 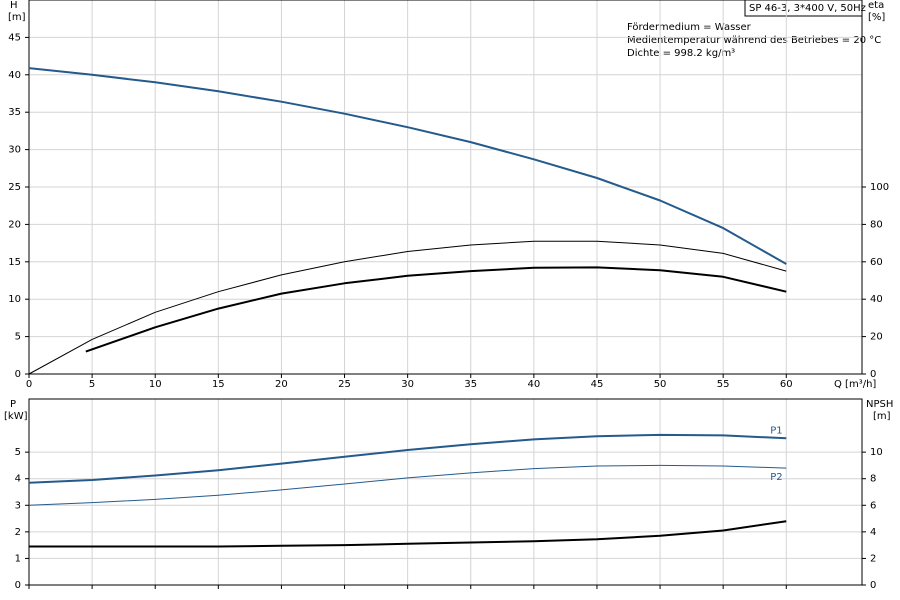 I want to click on y-tick-label: 2, so click(x=18, y=532).